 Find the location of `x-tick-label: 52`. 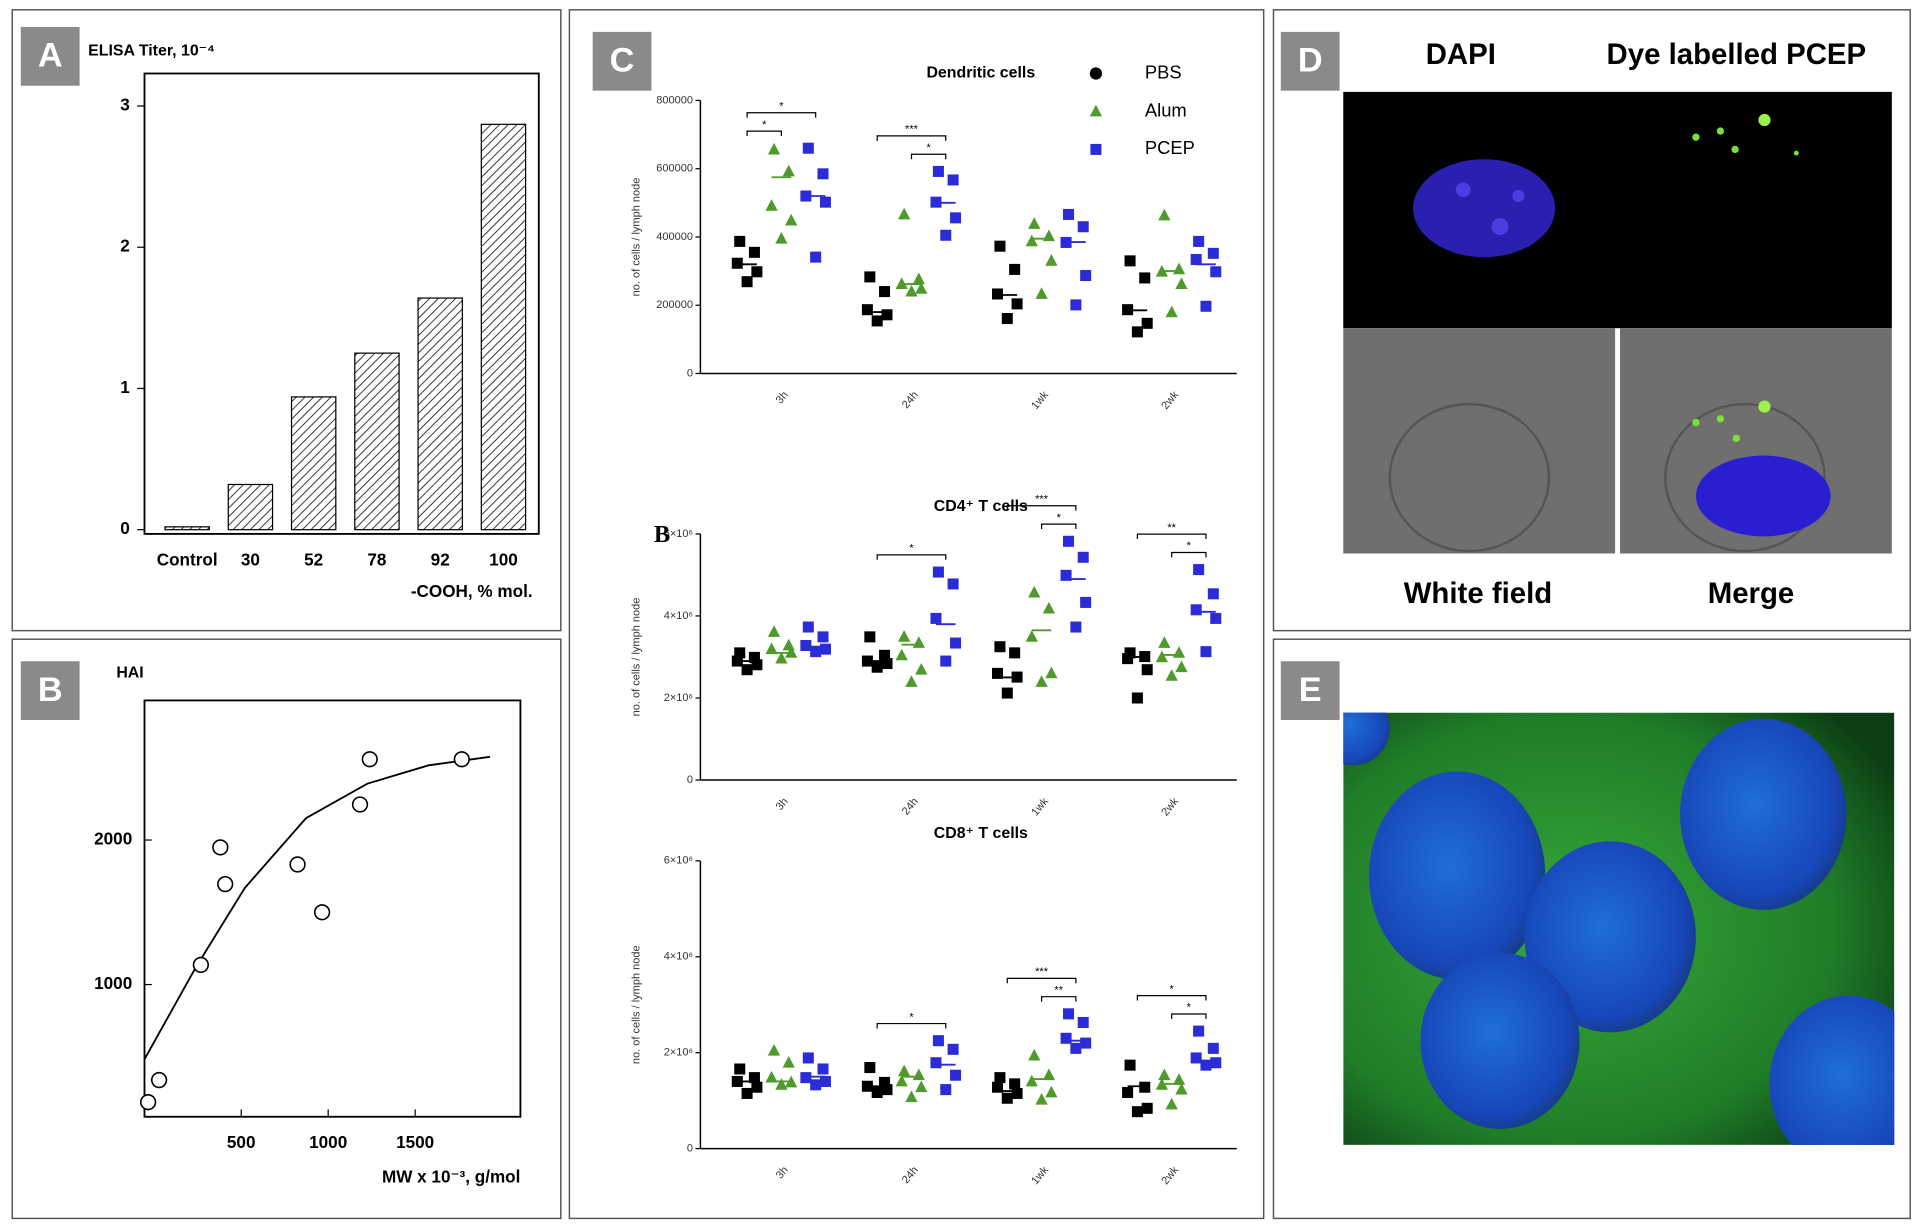

x-tick-label: 52 is located at coordinates (313, 559).